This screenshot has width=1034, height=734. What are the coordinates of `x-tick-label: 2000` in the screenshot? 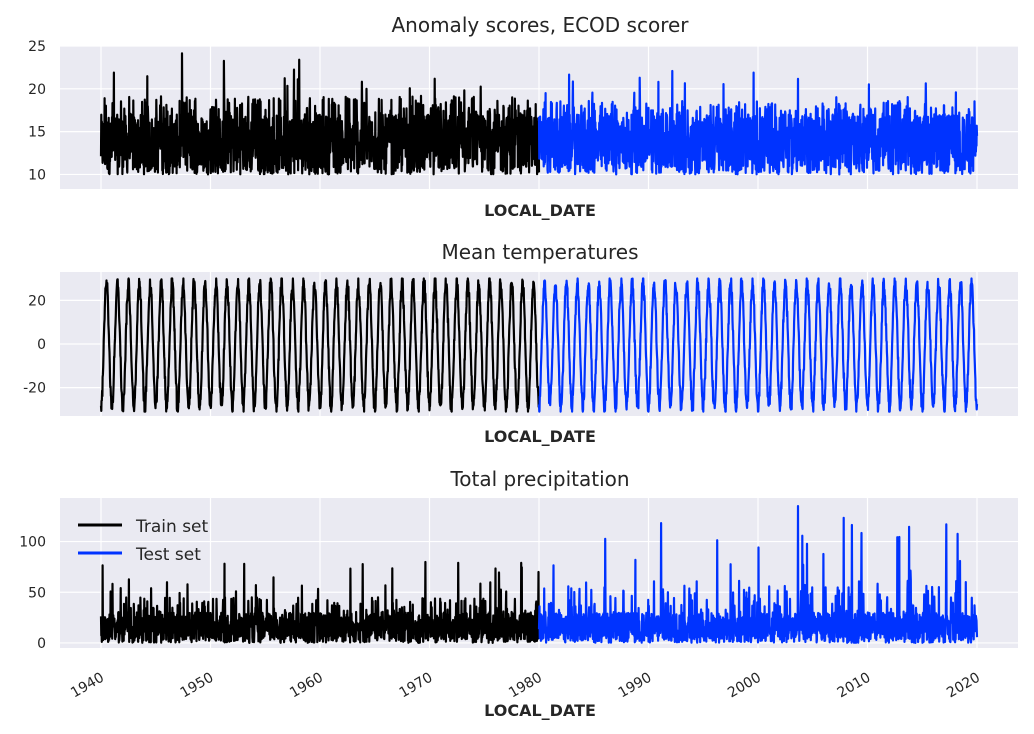 It's located at (744, 686).